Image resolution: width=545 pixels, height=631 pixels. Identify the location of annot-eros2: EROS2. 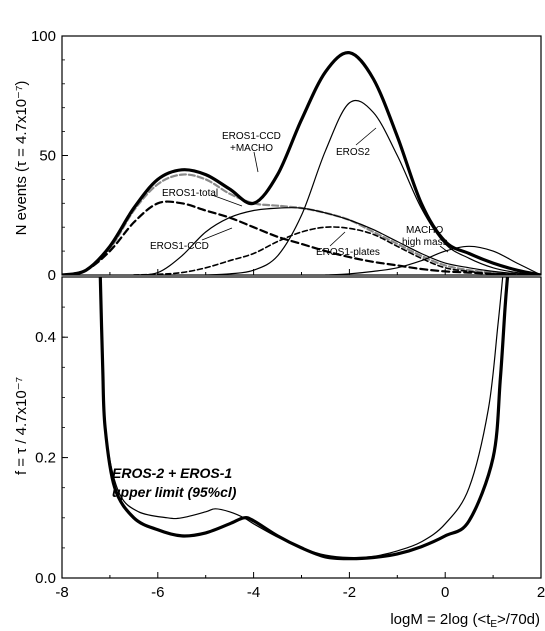
(353, 152).